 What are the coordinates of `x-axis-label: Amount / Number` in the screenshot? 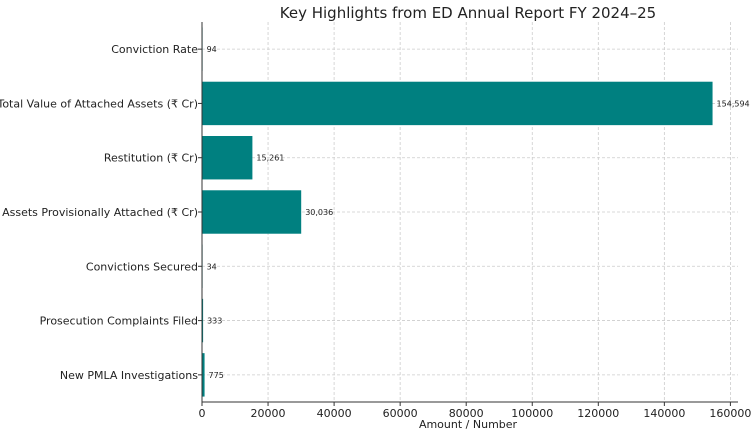 It's located at (468, 424).